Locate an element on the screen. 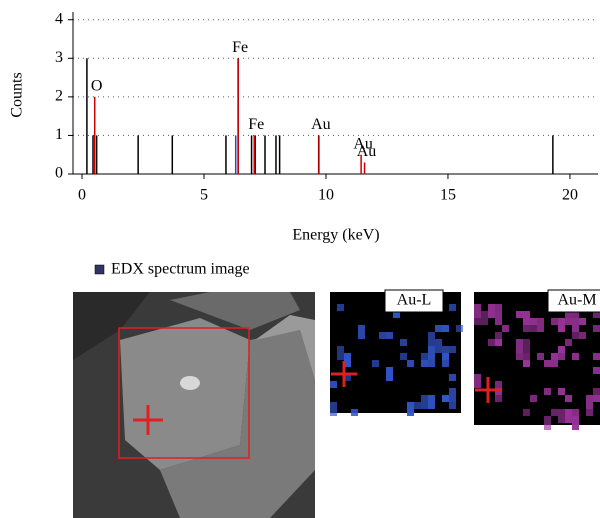  y-tick-label: 0 is located at coordinates (59, 173).